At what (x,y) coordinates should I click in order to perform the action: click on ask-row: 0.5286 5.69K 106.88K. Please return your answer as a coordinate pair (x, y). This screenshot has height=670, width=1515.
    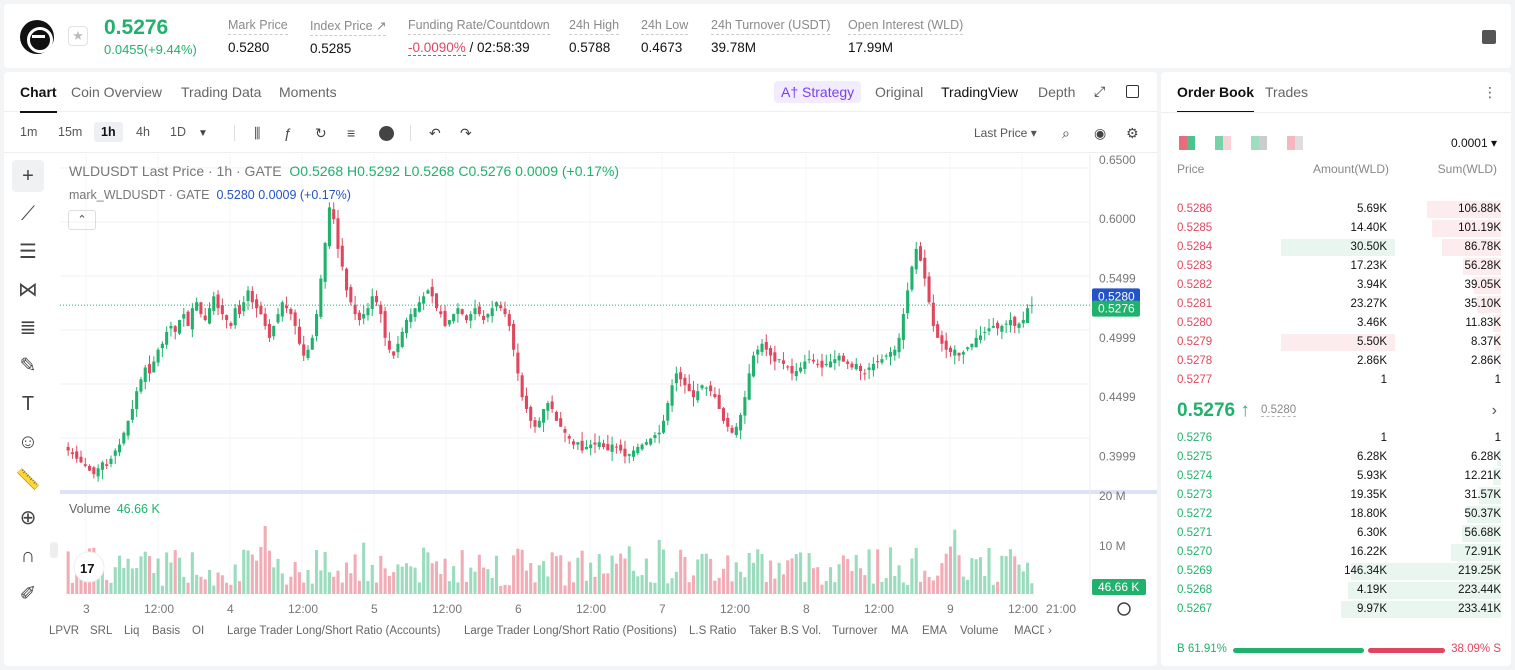
    Looking at the image, I should click on (1331, 209).